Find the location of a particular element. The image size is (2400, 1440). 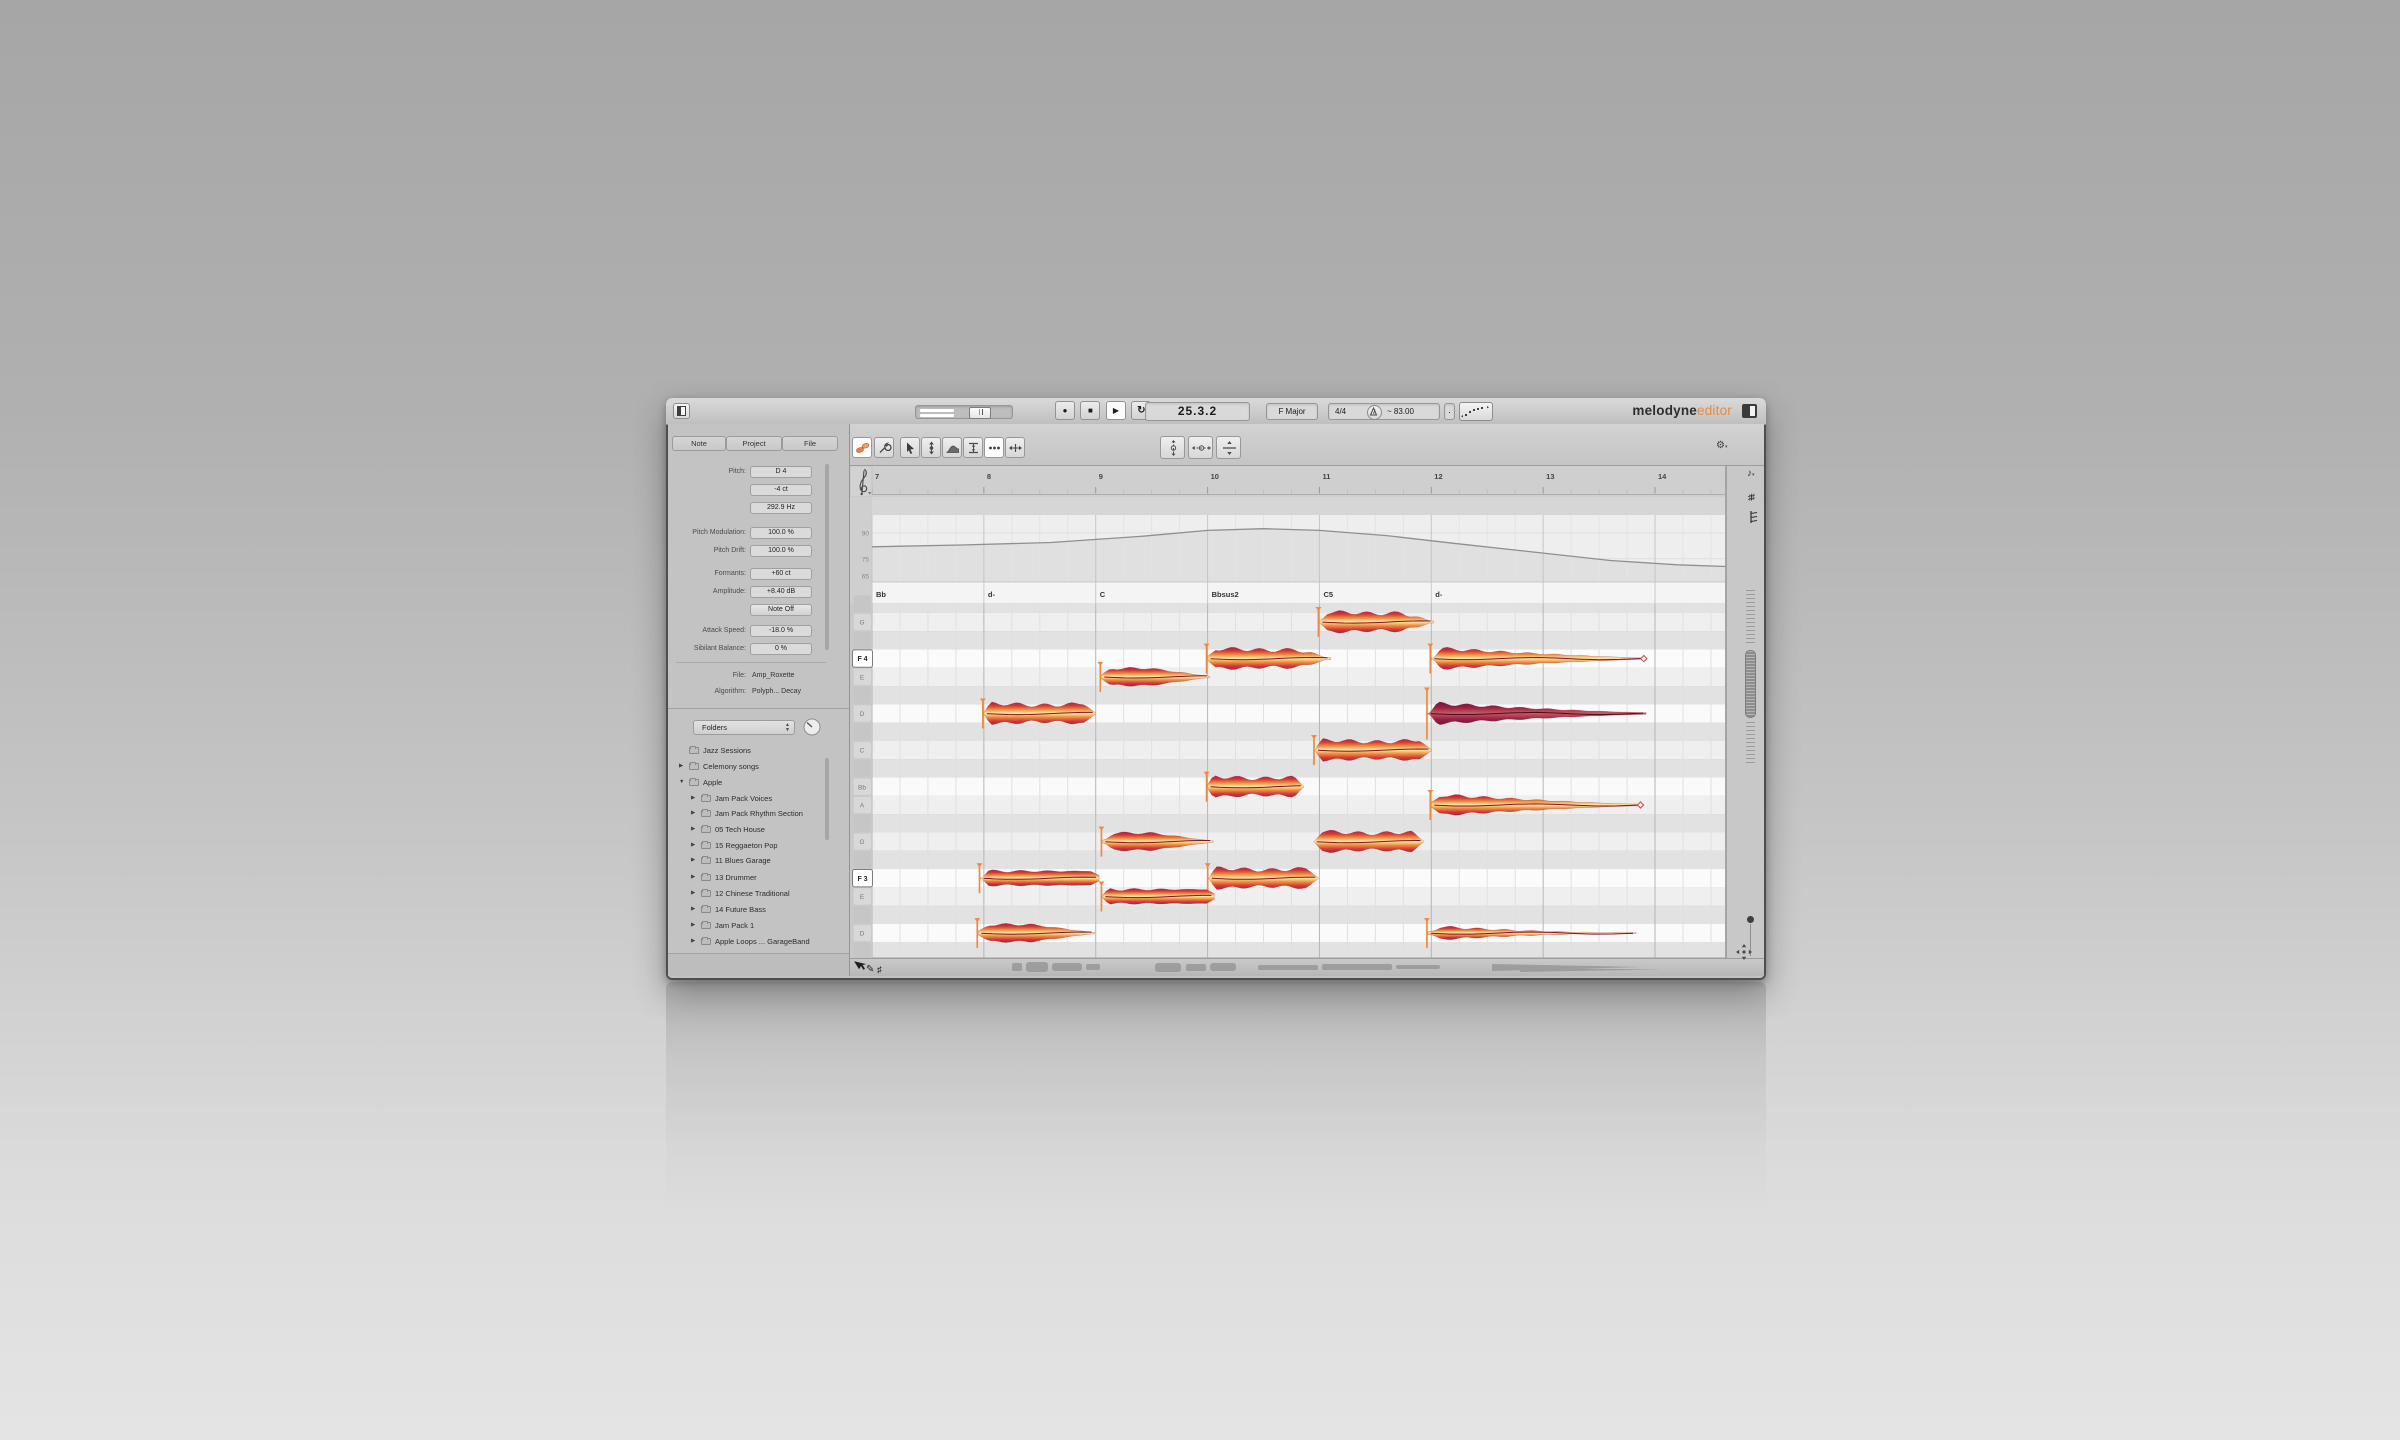

pitch-key-Gb3 is located at coordinates (862, 860).